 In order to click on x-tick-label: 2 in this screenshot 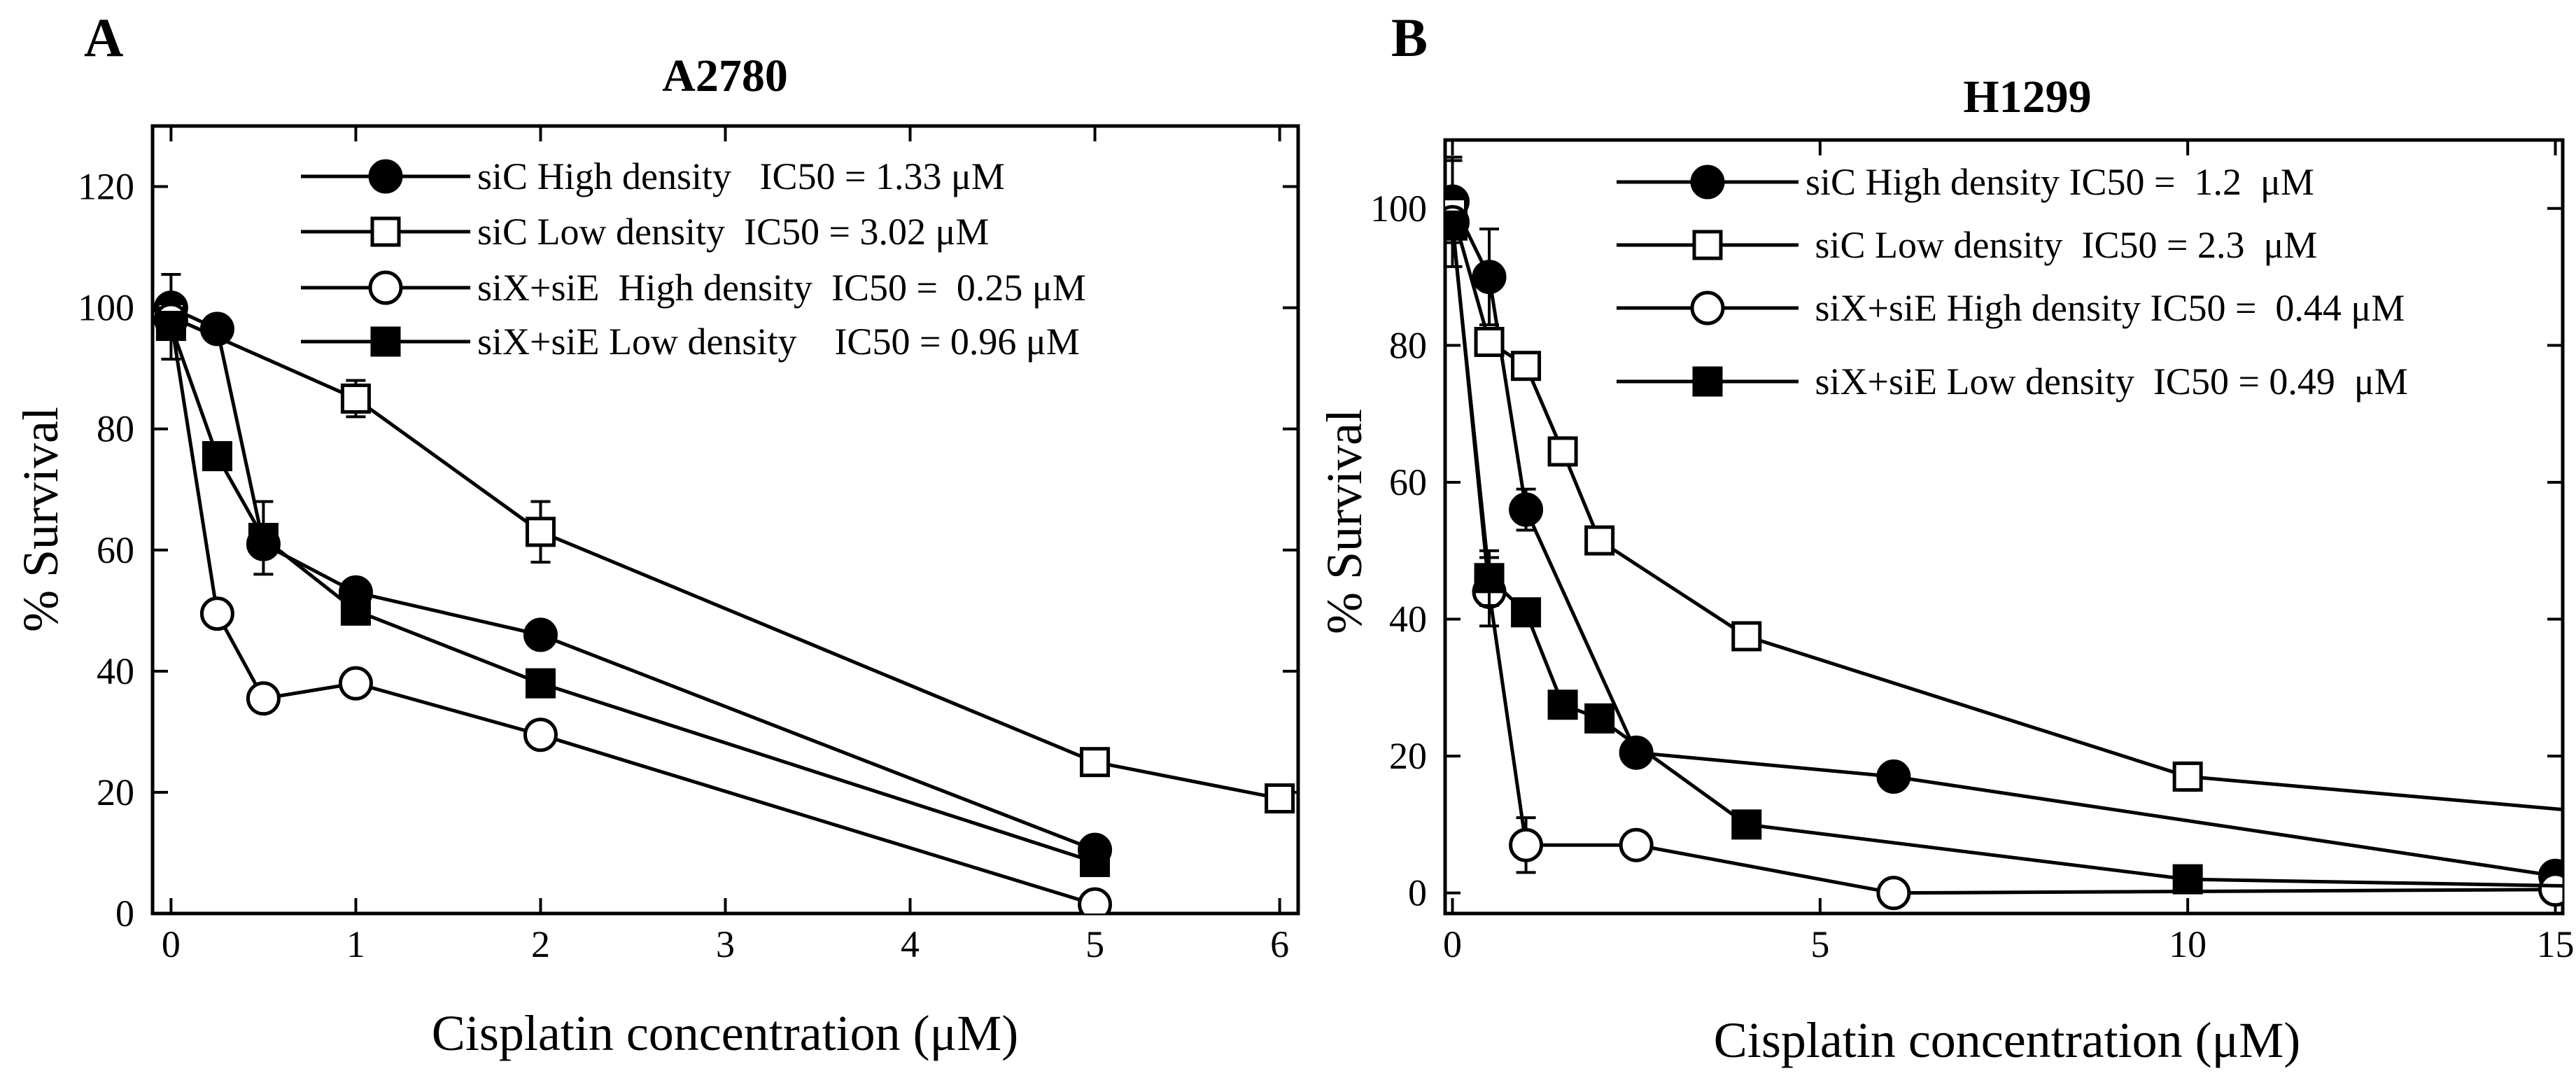, I will do `click(540, 944)`.